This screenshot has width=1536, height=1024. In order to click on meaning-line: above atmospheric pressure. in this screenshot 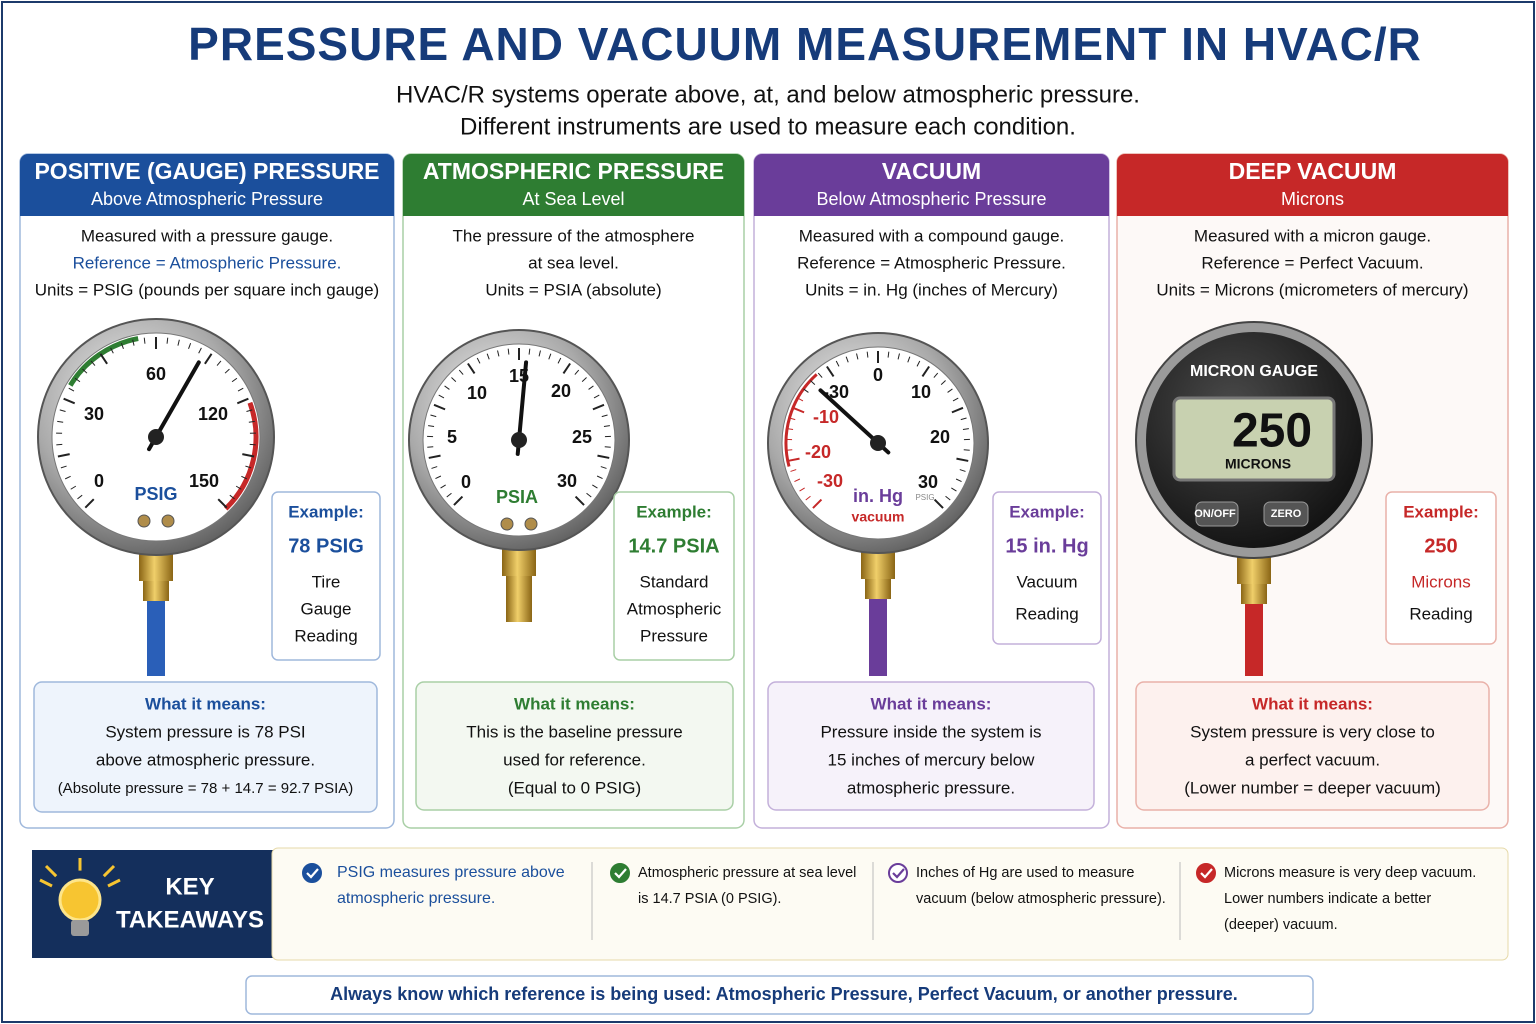, I will do `click(205, 759)`.